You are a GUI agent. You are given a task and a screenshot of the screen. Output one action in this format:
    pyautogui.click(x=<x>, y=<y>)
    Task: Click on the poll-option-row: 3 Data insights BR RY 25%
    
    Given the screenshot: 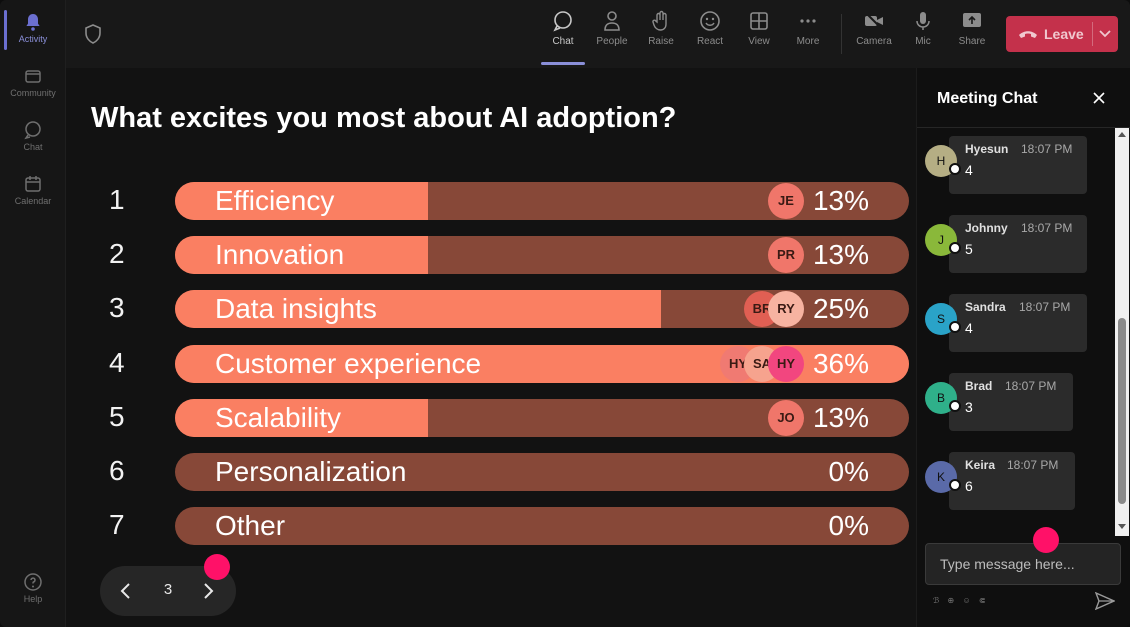 What is the action you would take?
    pyautogui.click(x=501, y=309)
    